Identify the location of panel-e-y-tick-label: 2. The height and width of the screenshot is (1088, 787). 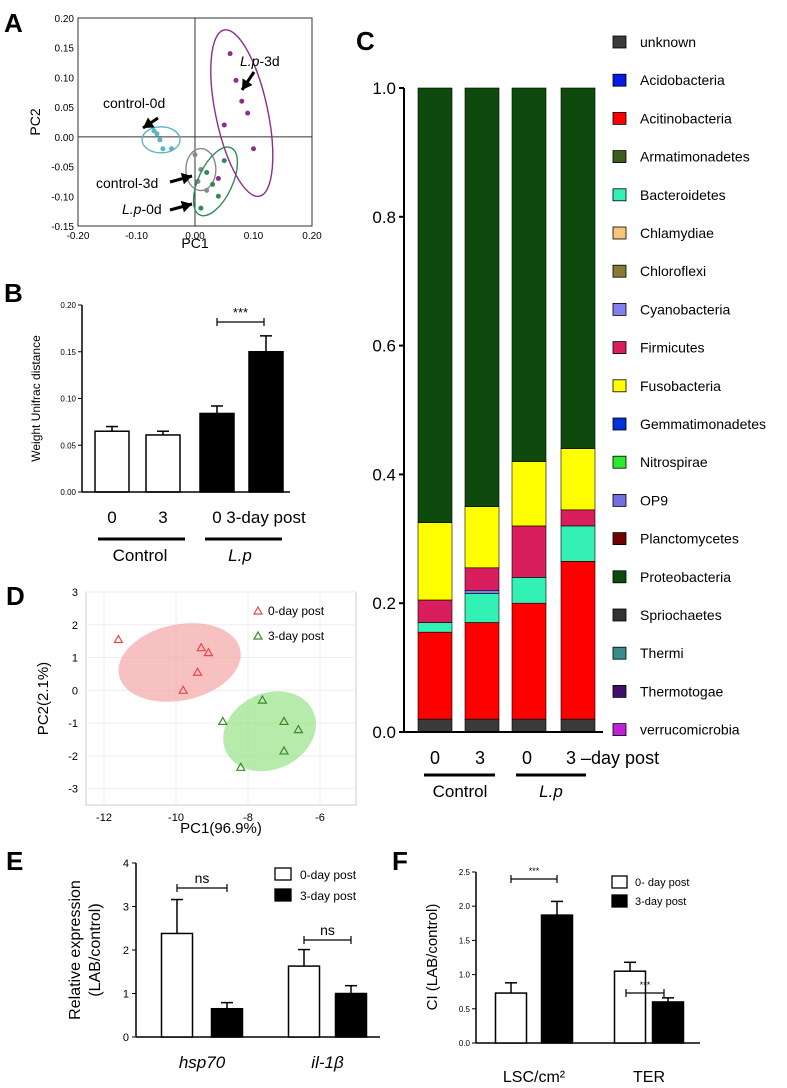
(126, 951).